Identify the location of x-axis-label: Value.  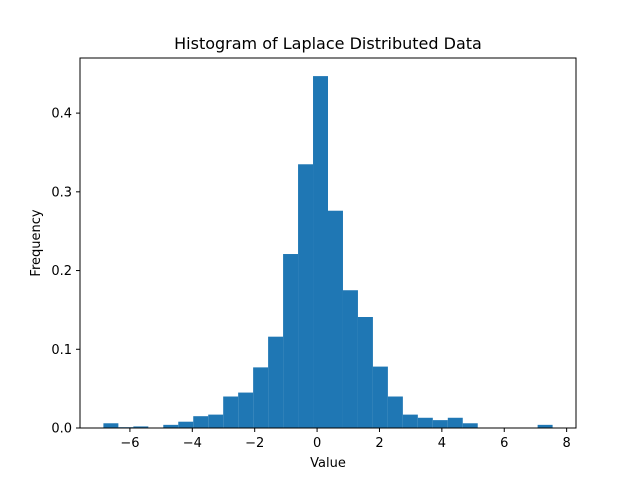
(328, 463).